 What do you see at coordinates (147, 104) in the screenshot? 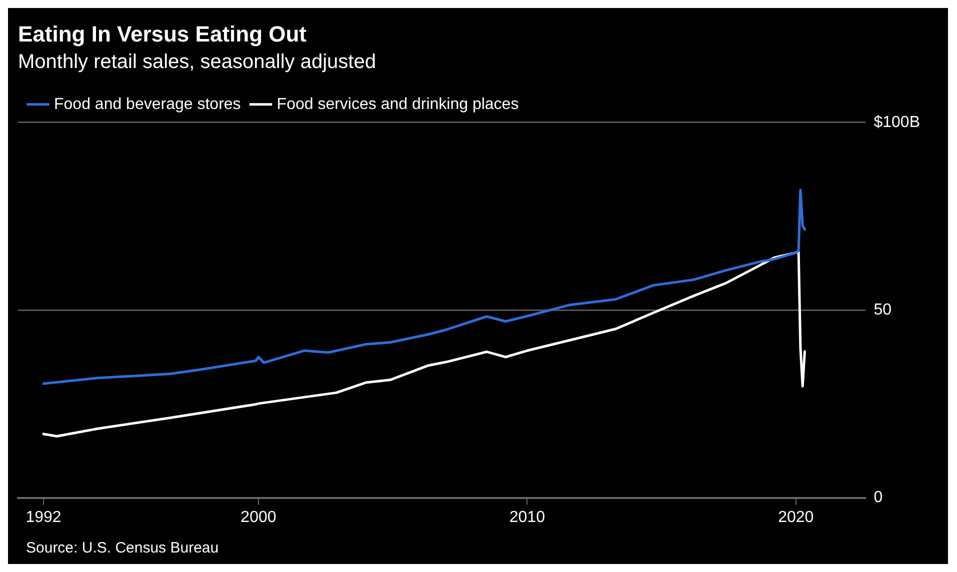
I see `legend-label: Food and beverage stores` at bounding box center [147, 104].